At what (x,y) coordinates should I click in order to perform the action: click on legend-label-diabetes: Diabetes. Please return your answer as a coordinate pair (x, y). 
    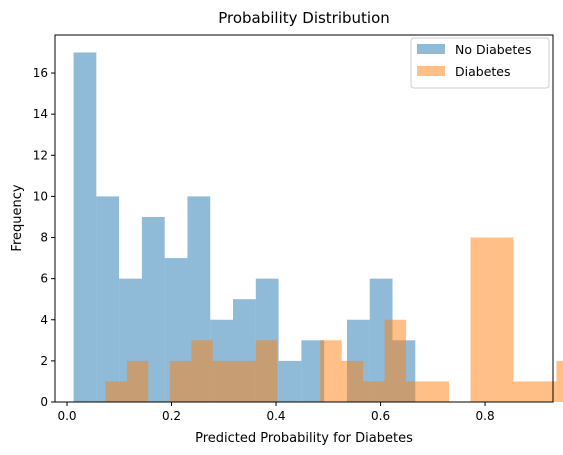
    Looking at the image, I should click on (483, 71).